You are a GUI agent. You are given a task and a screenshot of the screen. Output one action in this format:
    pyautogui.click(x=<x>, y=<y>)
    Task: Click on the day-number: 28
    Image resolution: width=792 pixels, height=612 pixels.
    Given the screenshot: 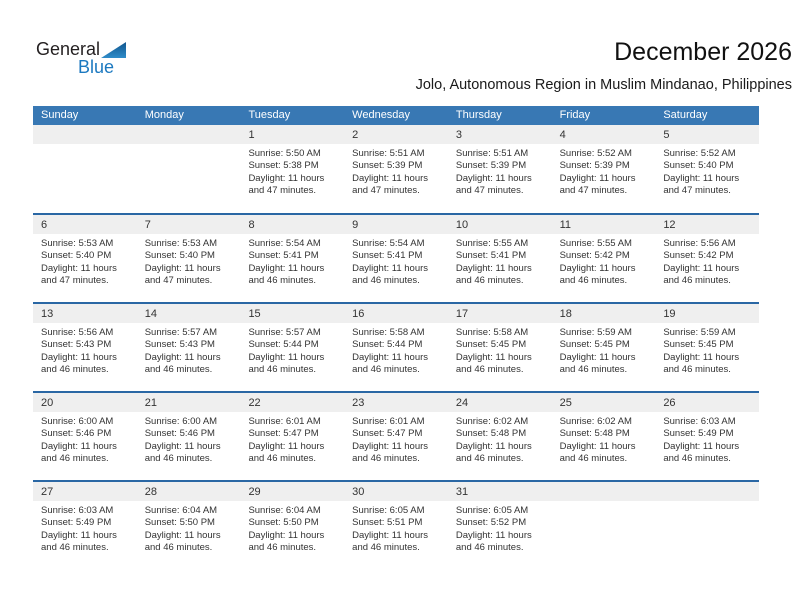 What is the action you would take?
    pyautogui.click(x=188, y=491)
    